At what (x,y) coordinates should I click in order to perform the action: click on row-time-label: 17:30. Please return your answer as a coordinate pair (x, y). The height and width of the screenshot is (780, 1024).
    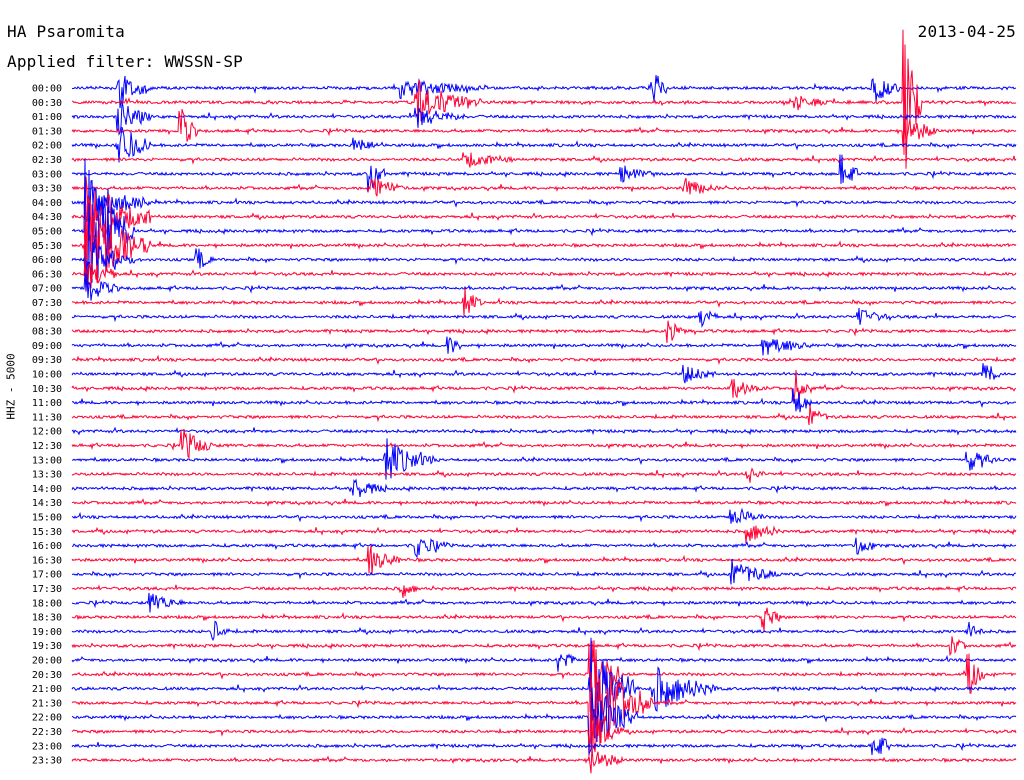
    Looking at the image, I should click on (47, 589).